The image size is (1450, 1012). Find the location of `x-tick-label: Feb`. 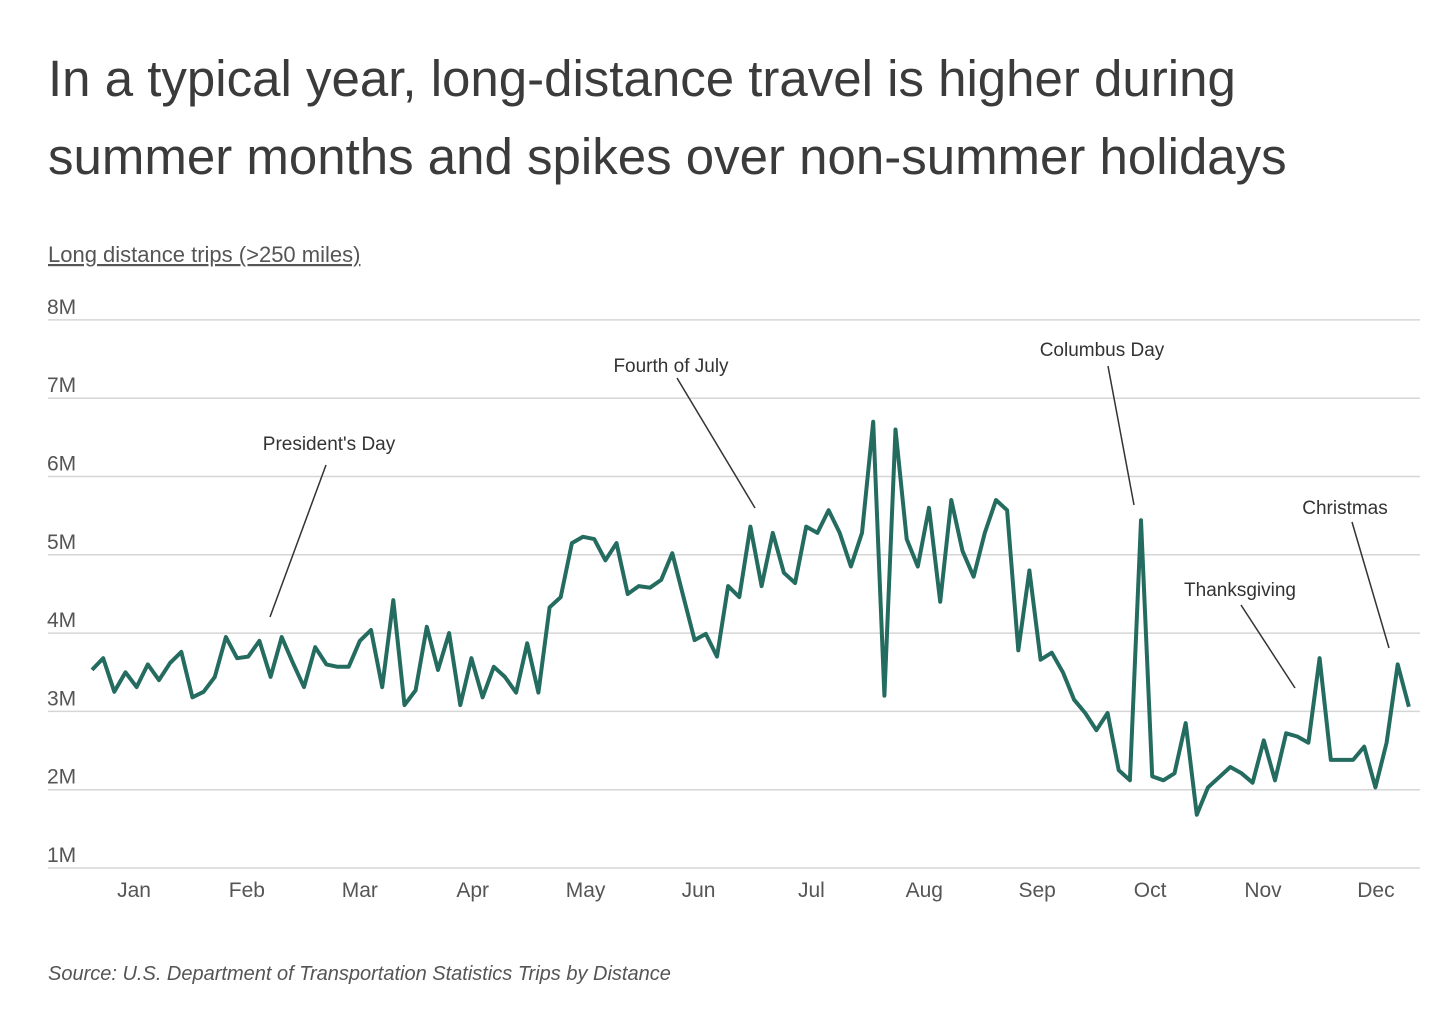

x-tick-label: Feb is located at coordinates (247, 890).